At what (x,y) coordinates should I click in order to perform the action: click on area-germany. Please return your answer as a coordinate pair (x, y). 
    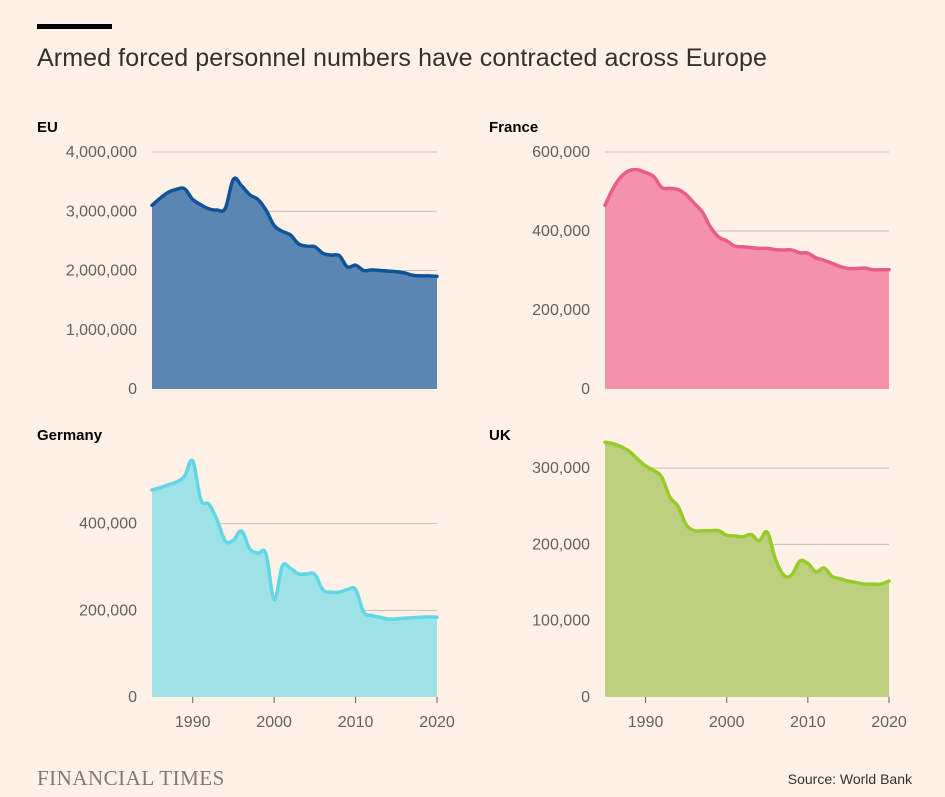
    Looking at the image, I should click on (294, 578).